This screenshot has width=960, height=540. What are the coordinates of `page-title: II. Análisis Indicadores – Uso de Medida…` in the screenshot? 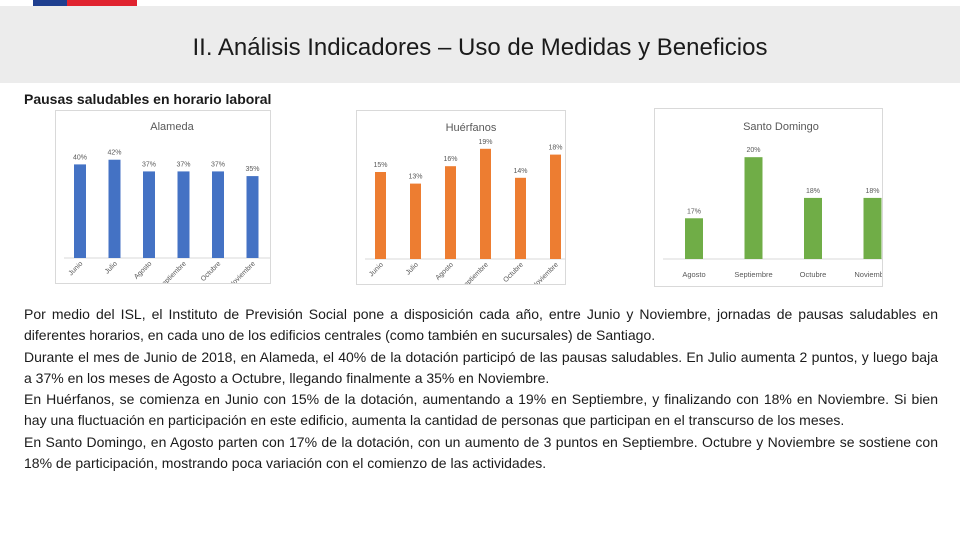 It's located at (480, 47).